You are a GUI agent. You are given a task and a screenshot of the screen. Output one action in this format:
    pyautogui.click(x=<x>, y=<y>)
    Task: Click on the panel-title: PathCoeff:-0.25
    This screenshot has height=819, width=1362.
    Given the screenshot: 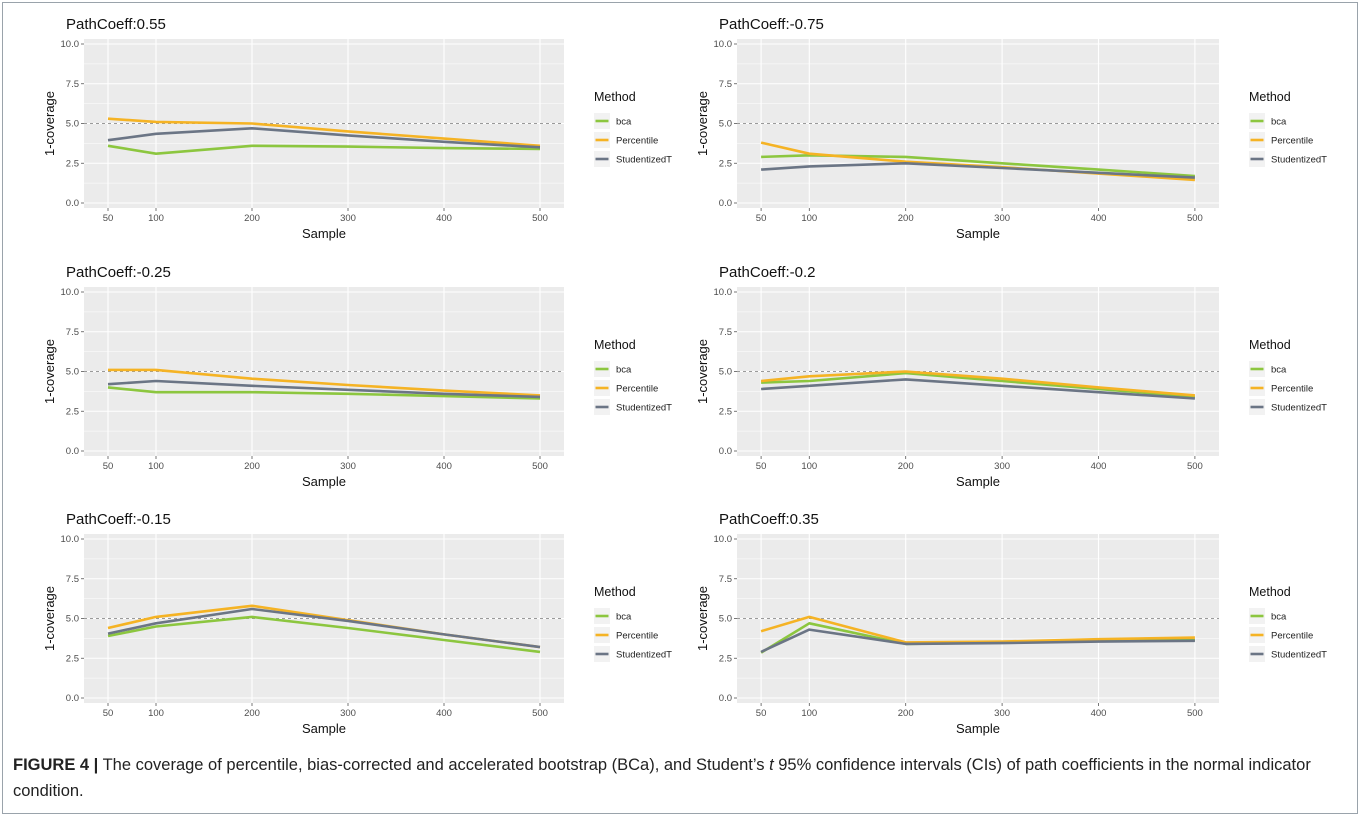 What is the action you would take?
    pyautogui.click(x=118, y=272)
    